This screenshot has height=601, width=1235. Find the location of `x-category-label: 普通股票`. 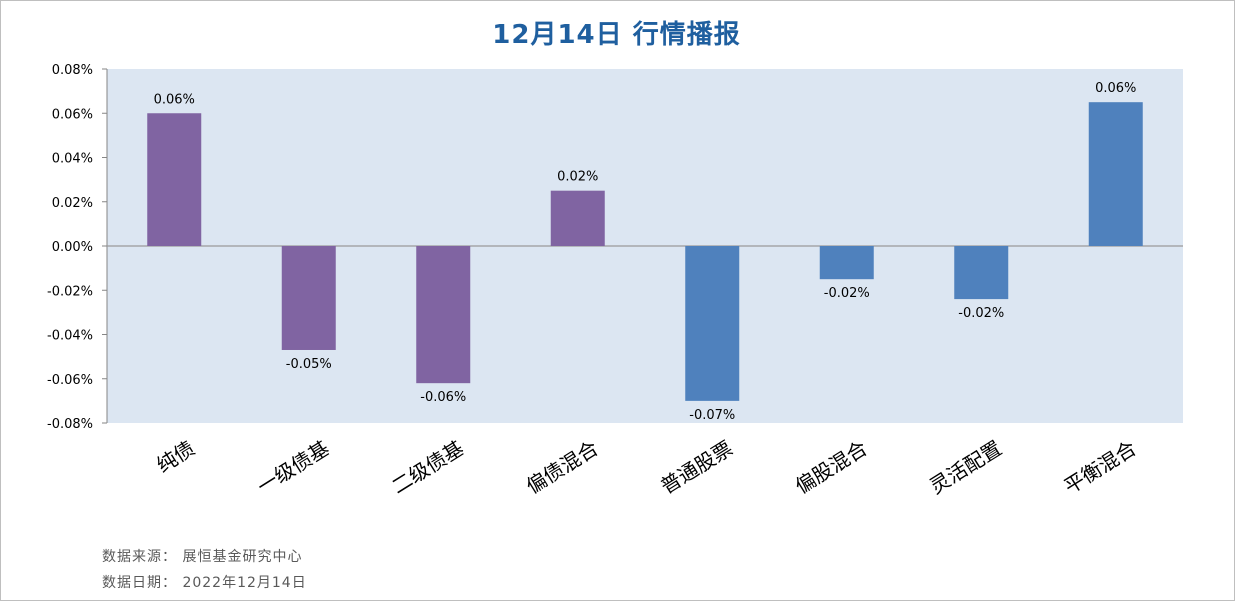

x-category-label: 普通股票 is located at coordinates (696, 467).